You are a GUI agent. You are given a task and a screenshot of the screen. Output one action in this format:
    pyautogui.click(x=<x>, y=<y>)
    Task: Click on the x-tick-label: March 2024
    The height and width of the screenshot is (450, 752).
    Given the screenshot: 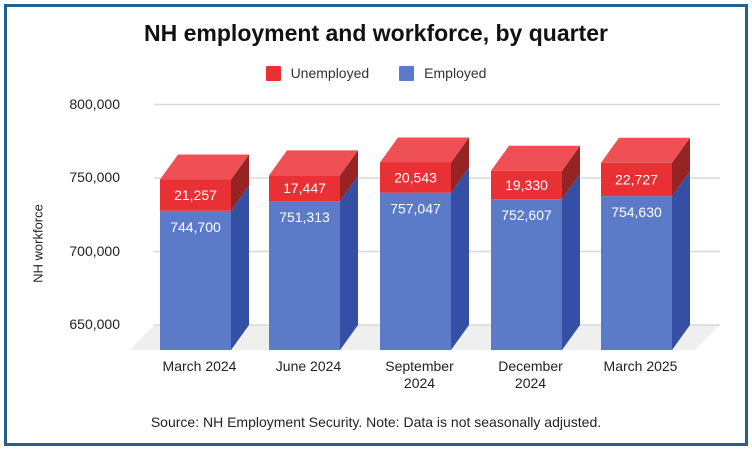 What is the action you would take?
    pyautogui.click(x=200, y=366)
    